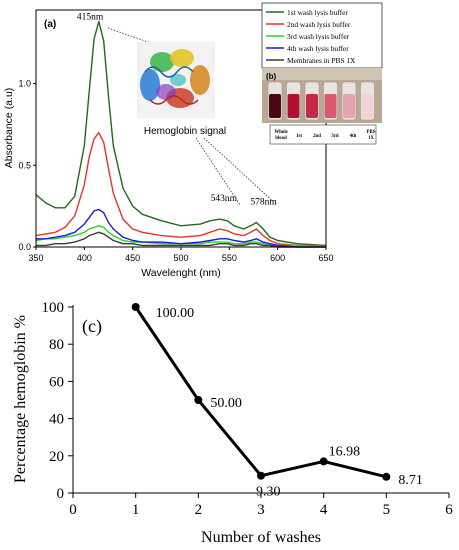 The width and height of the screenshot is (459, 550). Describe the element at coordinates (371, 135) in the screenshot. I see `tube-label: PBS 1X` at that location.